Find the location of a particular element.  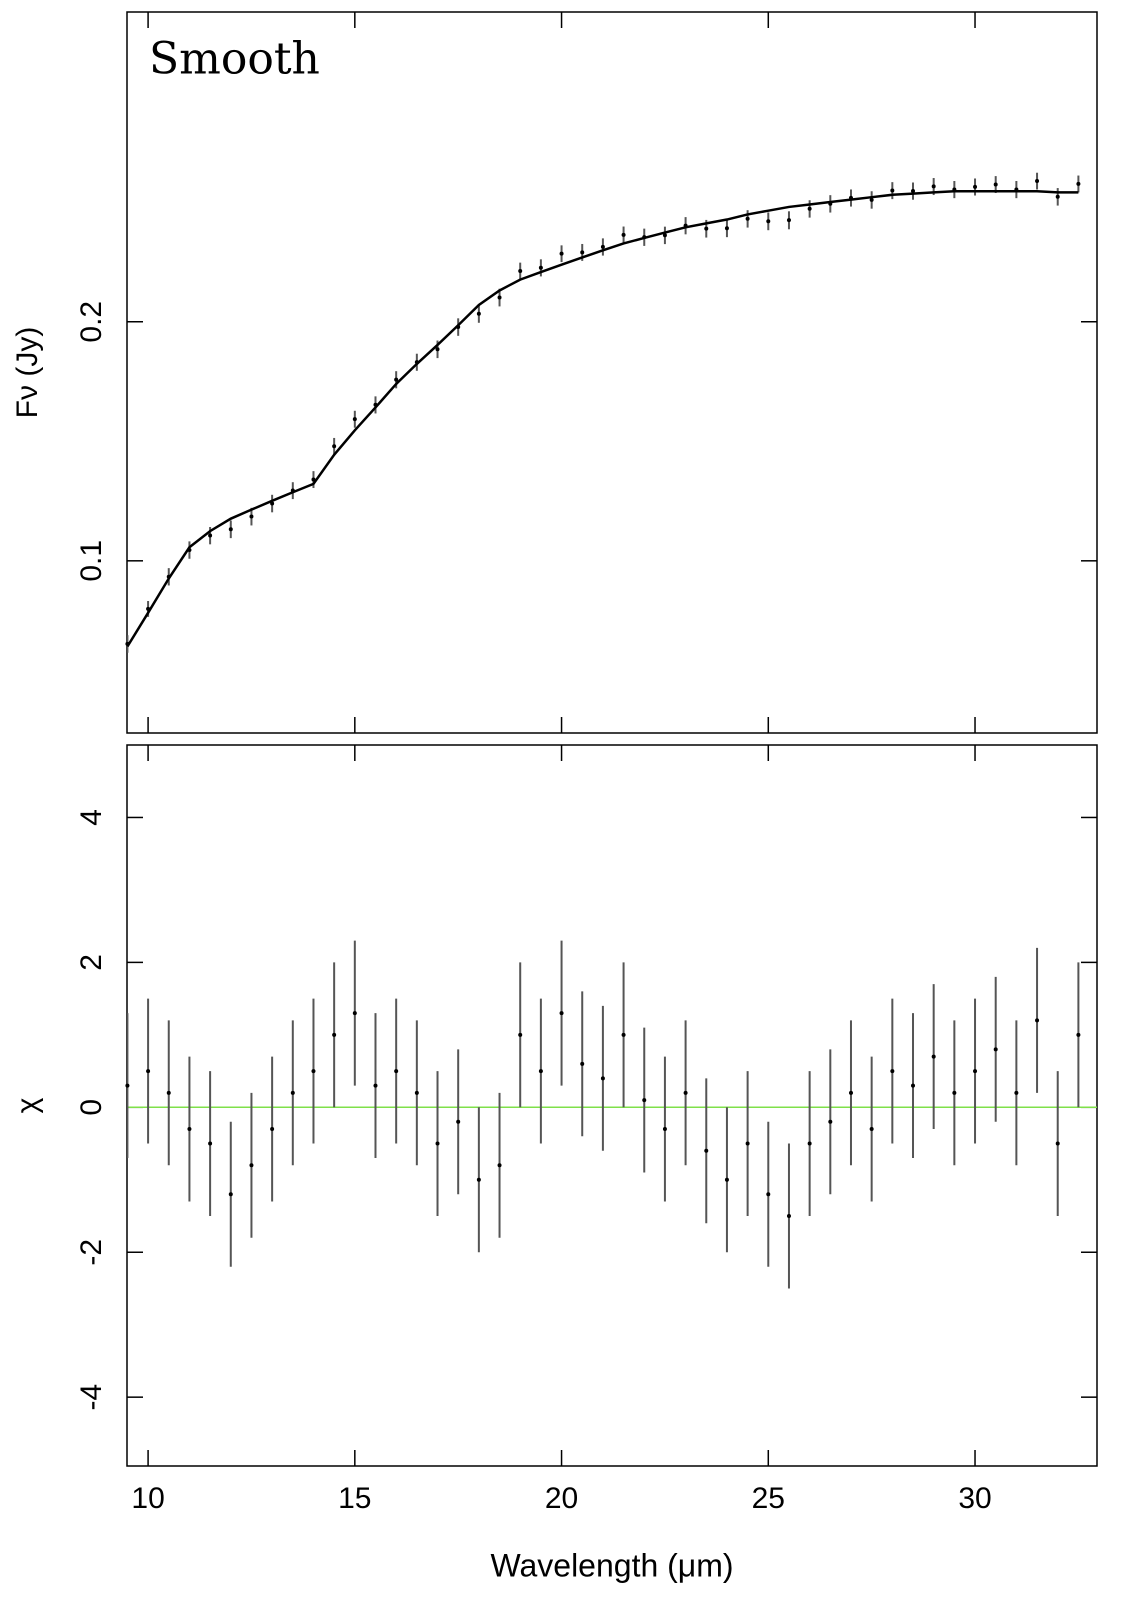

y-axis-label: χ is located at coordinates (27, 1105).